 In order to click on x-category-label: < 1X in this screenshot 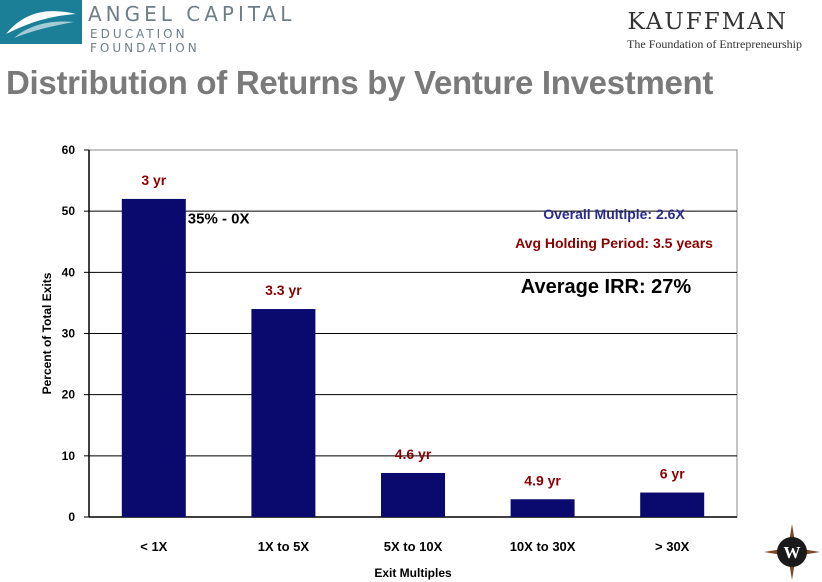, I will do `click(153, 546)`.